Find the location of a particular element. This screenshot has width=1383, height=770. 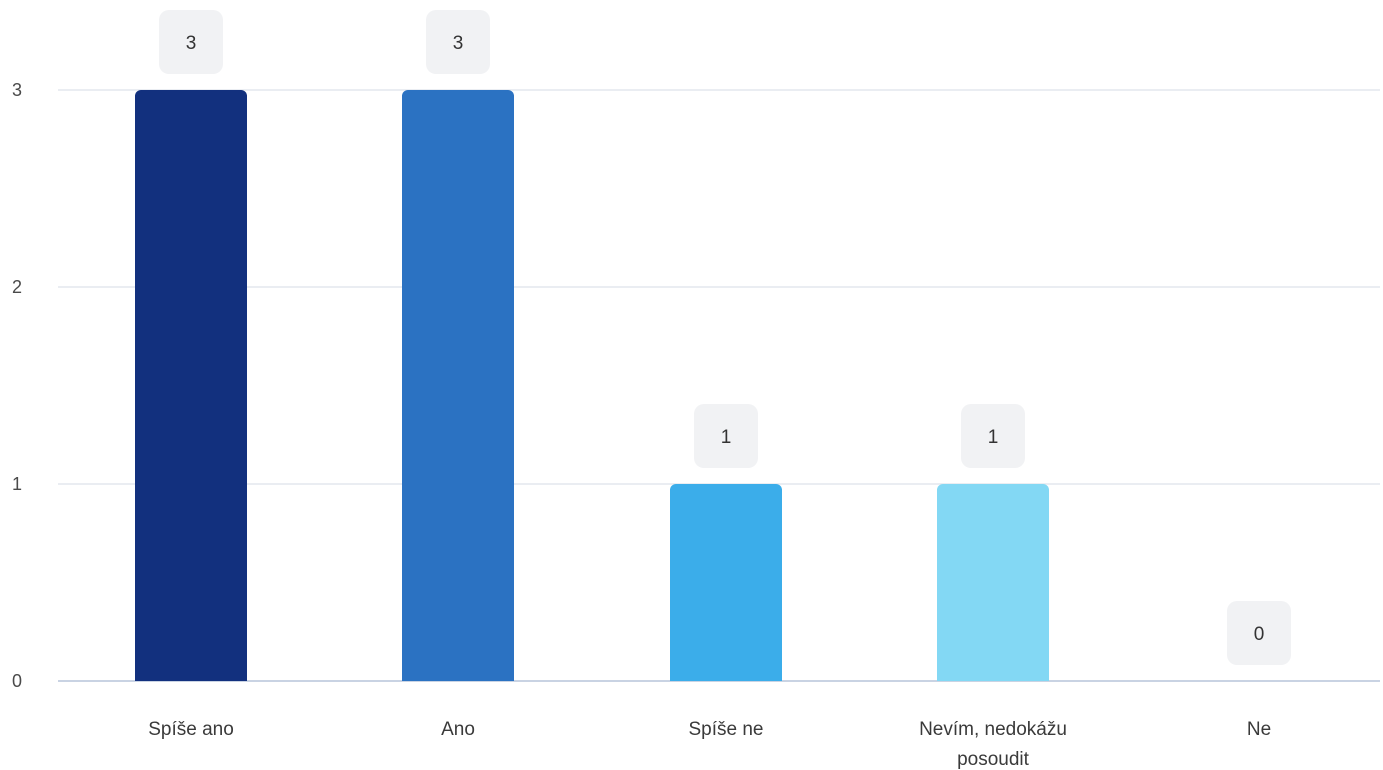

y-tick-label: 0 is located at coordinates (17, 681).